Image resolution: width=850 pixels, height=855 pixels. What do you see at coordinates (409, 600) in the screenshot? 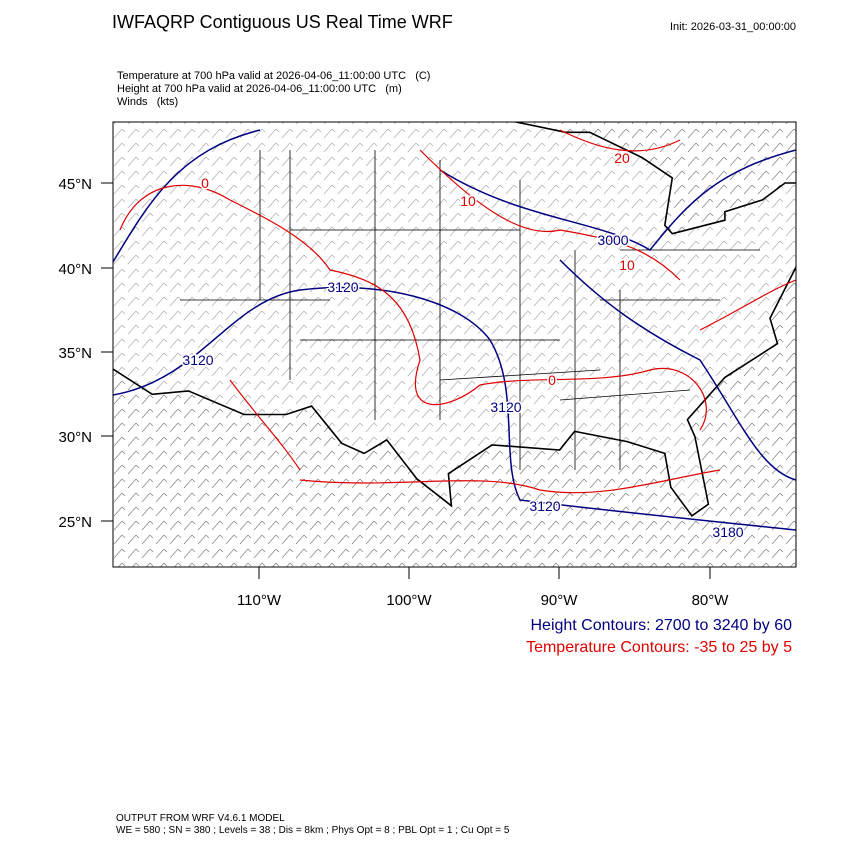
I see `lon-label: 100°W` at bounding box center [409, 600].